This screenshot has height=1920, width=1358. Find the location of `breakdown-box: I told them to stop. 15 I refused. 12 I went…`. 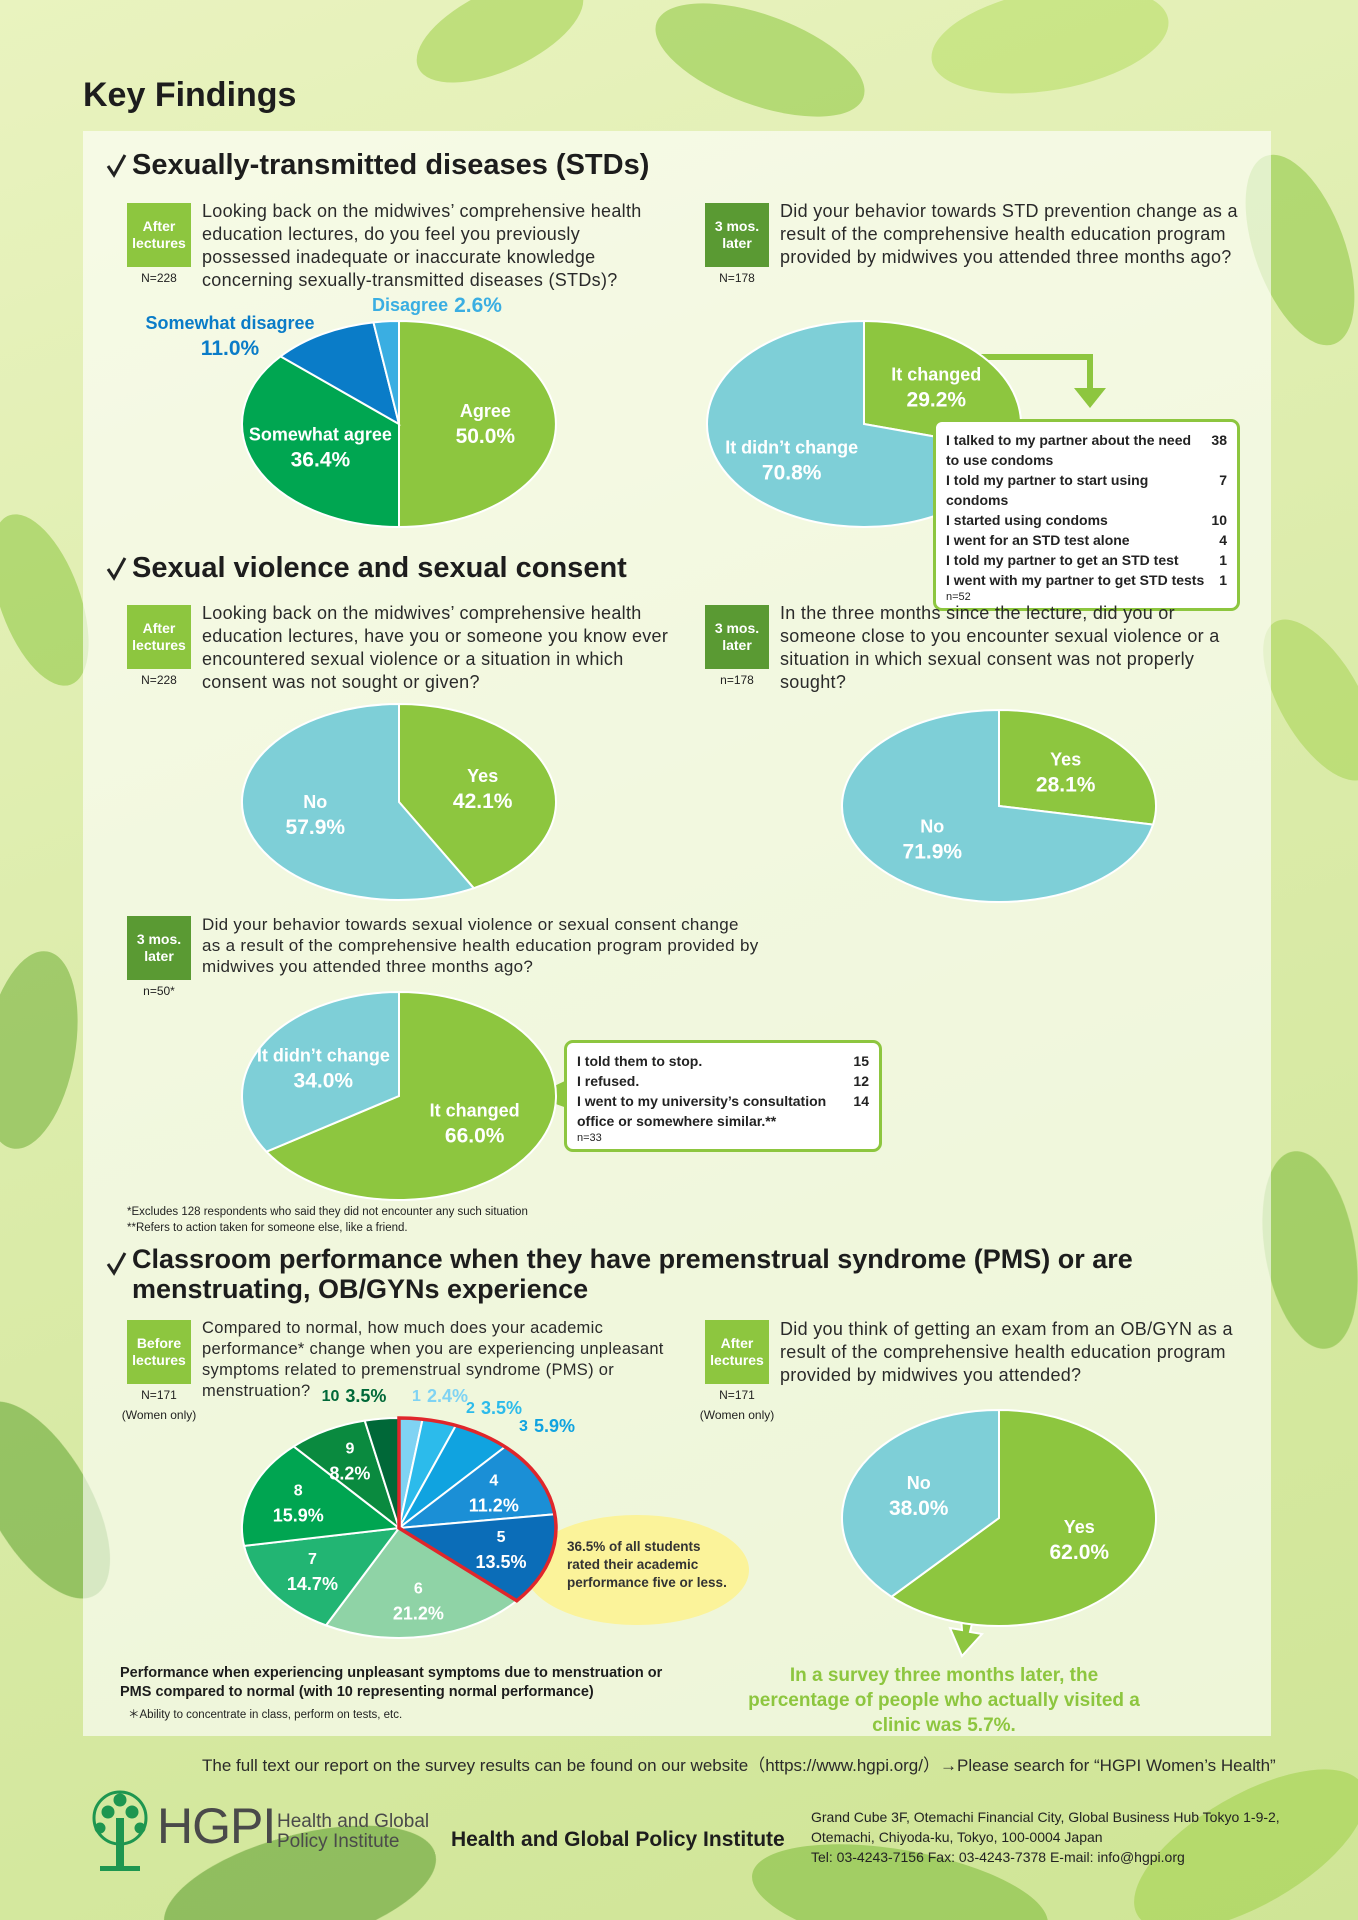

breakdown-box: I told them to stop. 15 I refused. 12 I went… is located at coordinates (723, 1096).